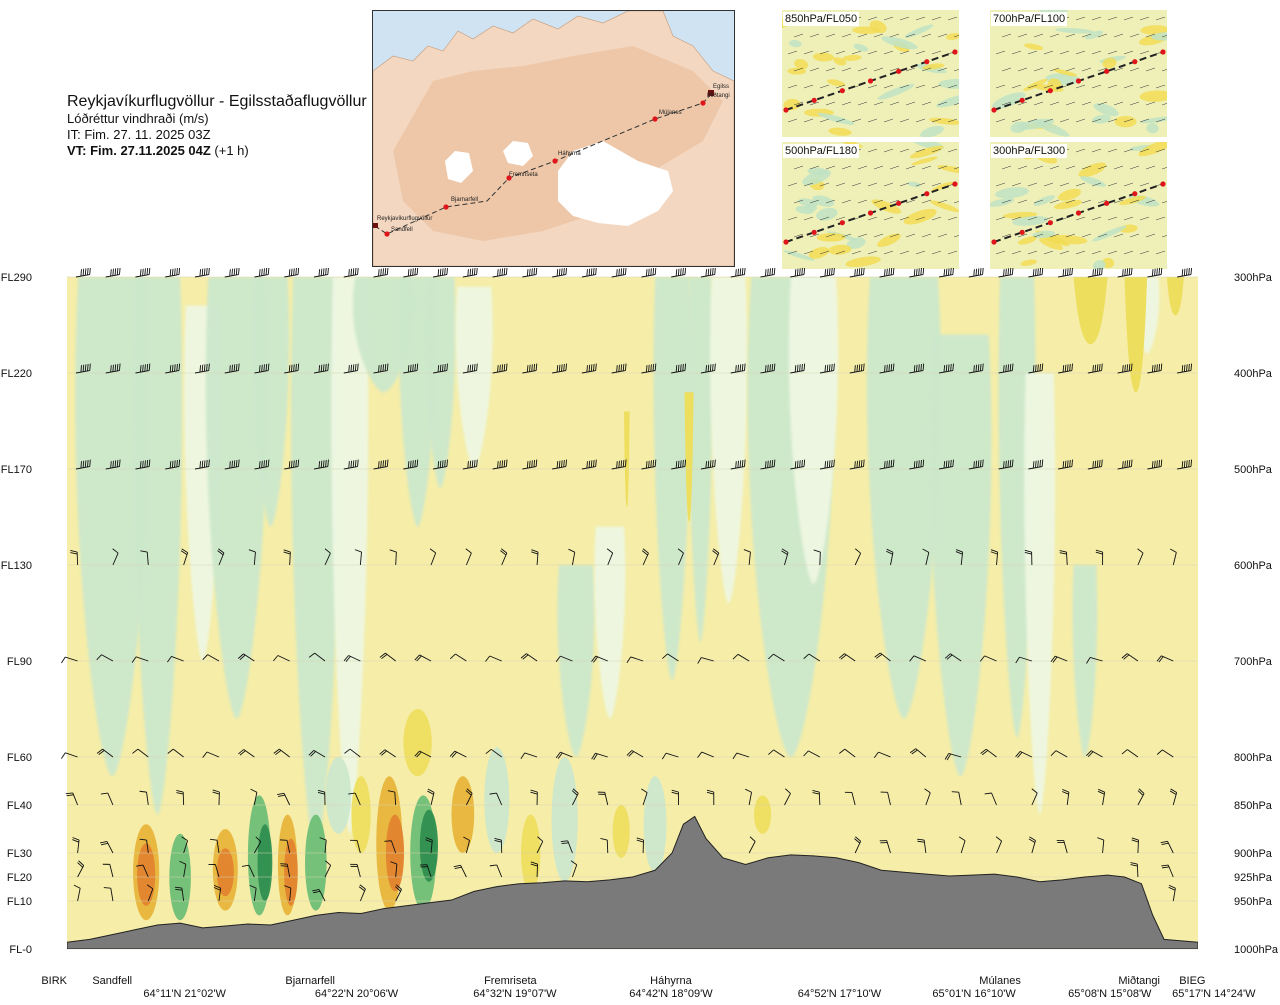 Image resolution: width=1280 pixels, height=1005 pixels. What do you see at coordinates (1253, 902) in the screenshot?
I see `pressure-tick-label: 950hPa` at bounding box center [1253, 902].